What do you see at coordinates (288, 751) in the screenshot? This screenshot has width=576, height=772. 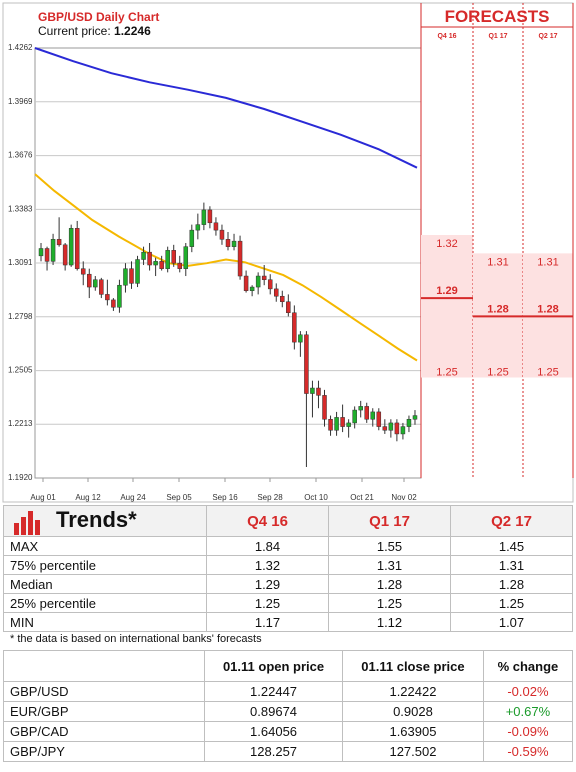 I see `fx-row: GBP/JPY 128.257 127.502 -0.59%` at bounding box center [288, 751].